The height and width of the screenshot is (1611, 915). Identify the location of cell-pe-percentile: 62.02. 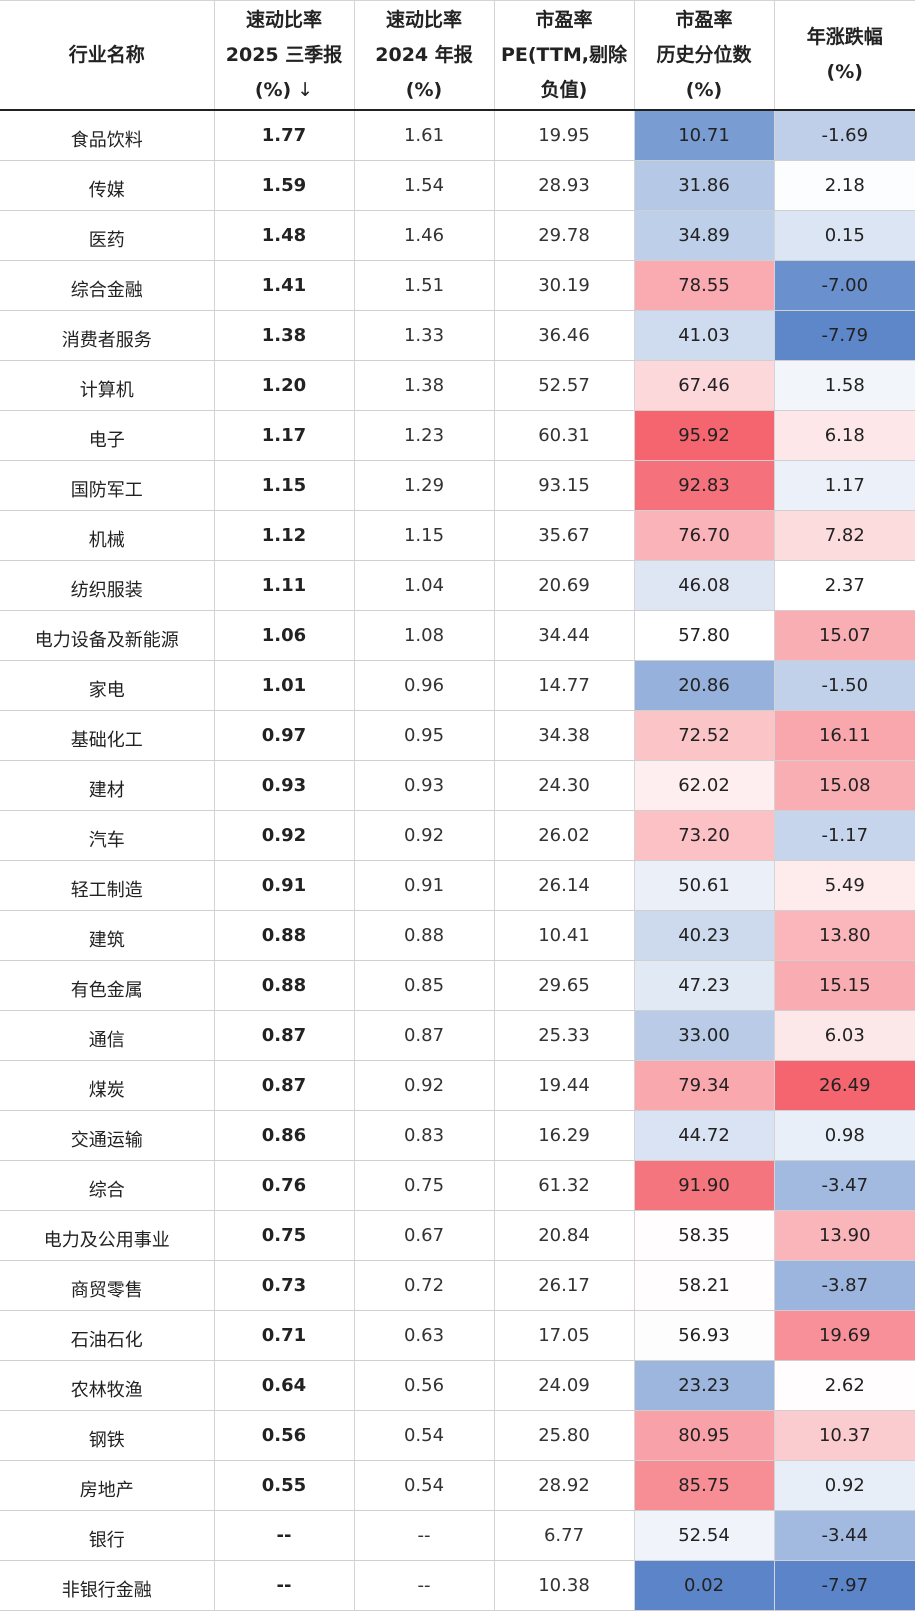
(704, 785).